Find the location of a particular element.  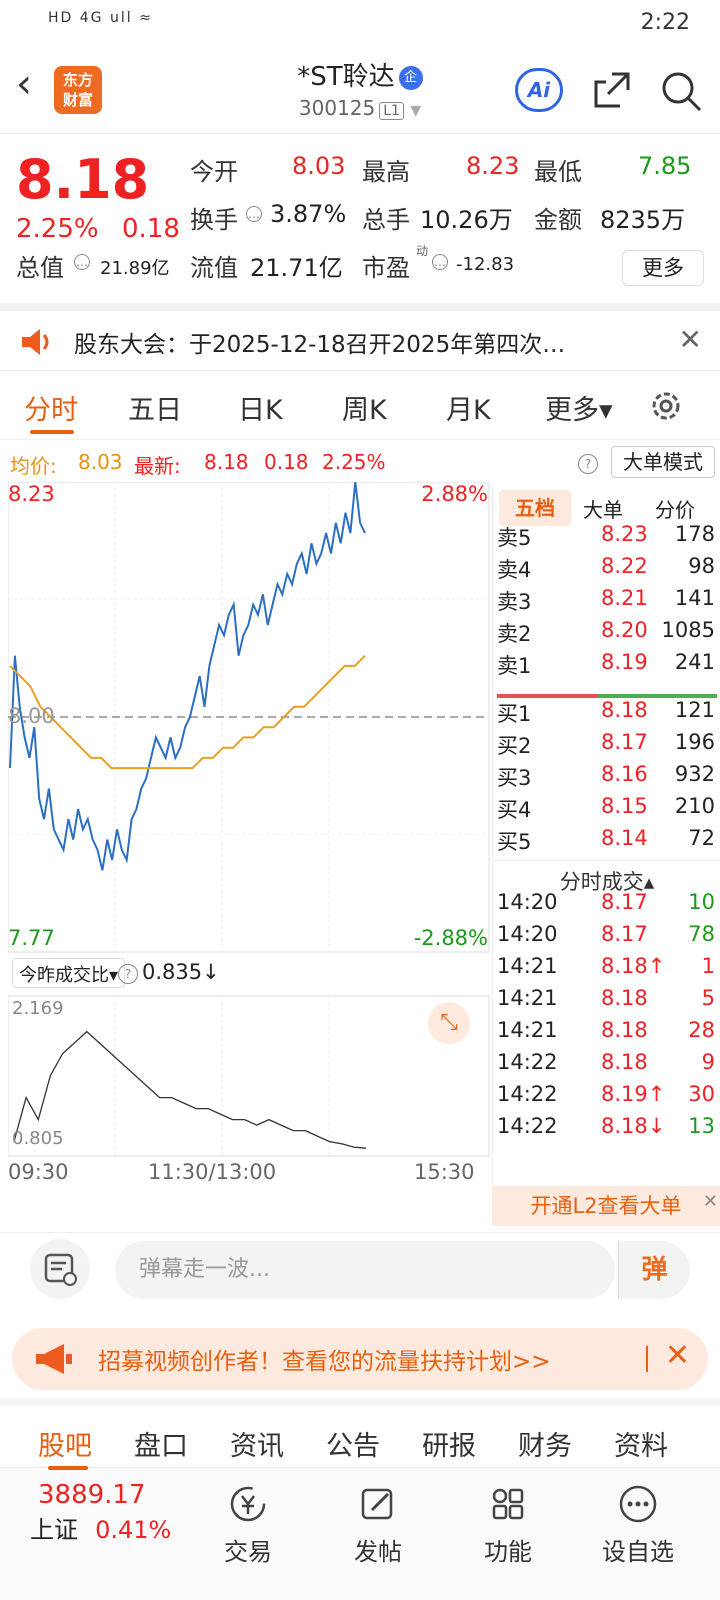

bid-row: 买5 8.14 72 is located at coordinates (607, 840).